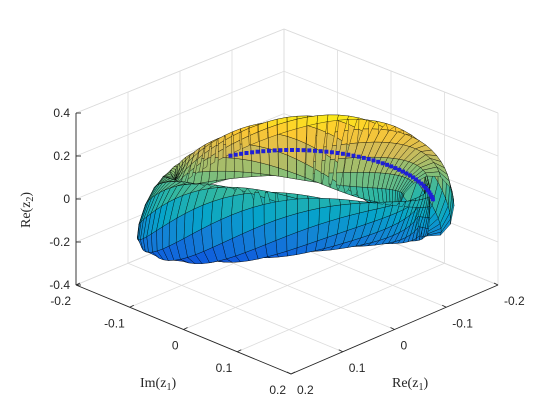 Image resolution: width=560 pixels, height=420 pixels. What do you see at coordinates (59, 285) in the screenshot?
I see `z-tick-label: -0.4` at bounding box center [59, 285].